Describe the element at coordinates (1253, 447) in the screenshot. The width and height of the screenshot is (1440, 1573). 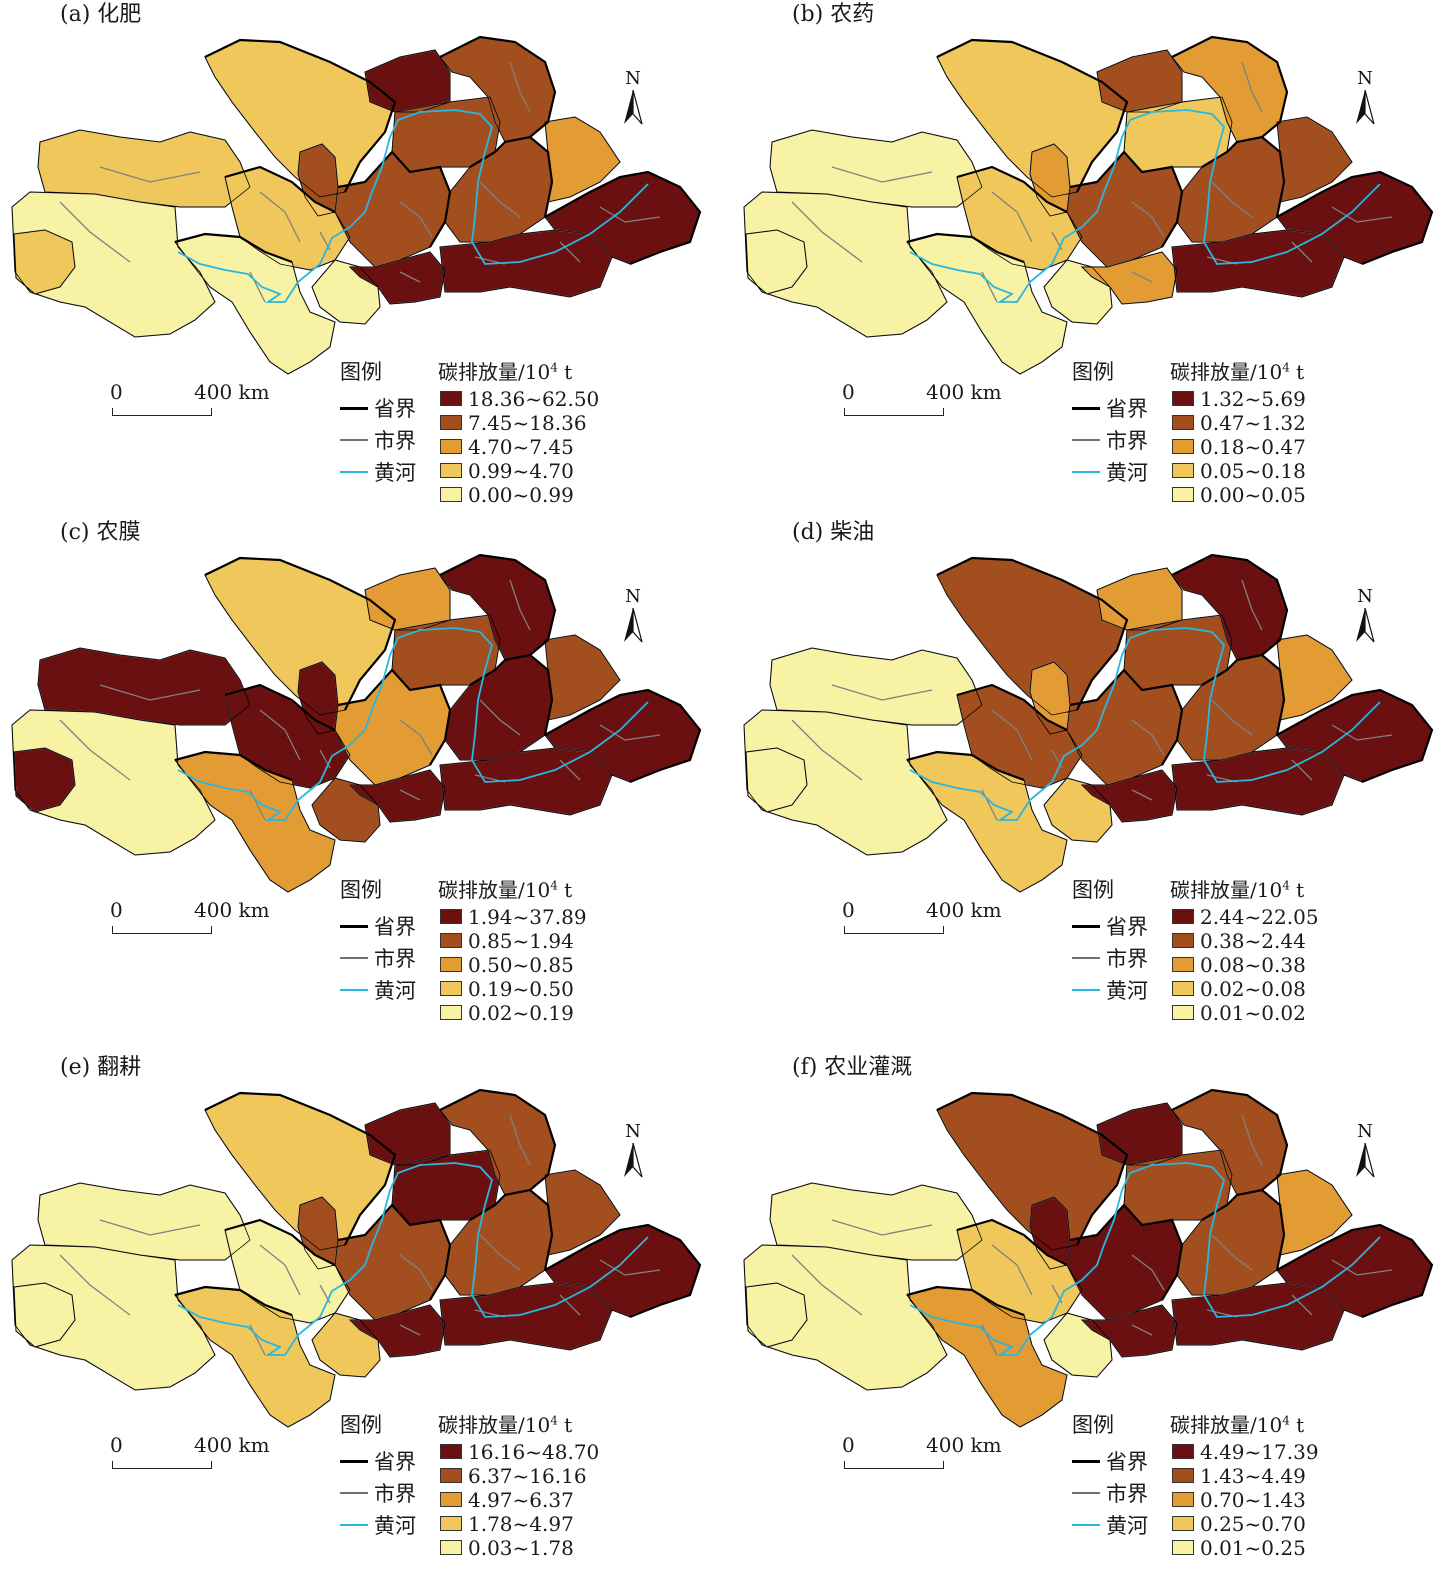
I see `legend-class-label: 0.18~0.47` at that location.